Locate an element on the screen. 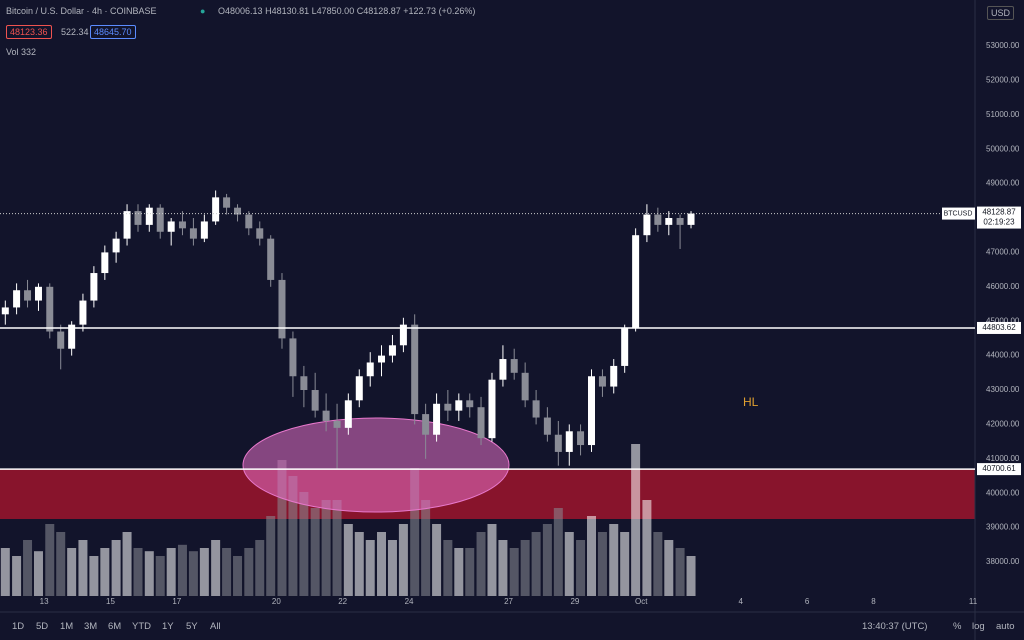 This screenshot has height=640, width=1024. ask: 48645.70 is located at coordinates (113, 32).